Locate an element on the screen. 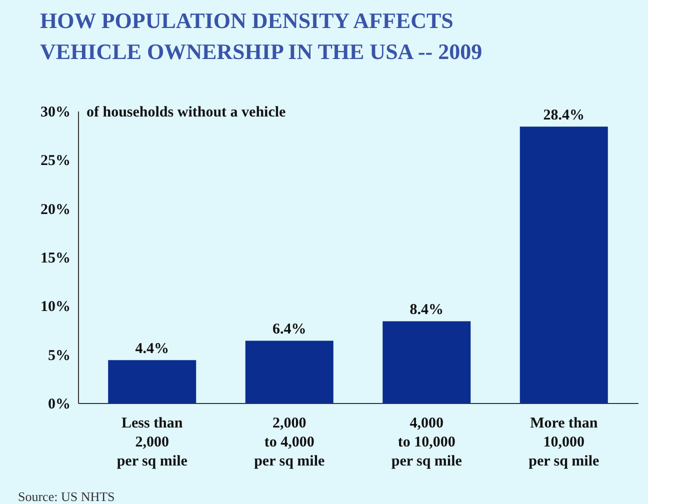  x-tick-label: More than 10,000 per sq mile is located at coordinates (564, 443).